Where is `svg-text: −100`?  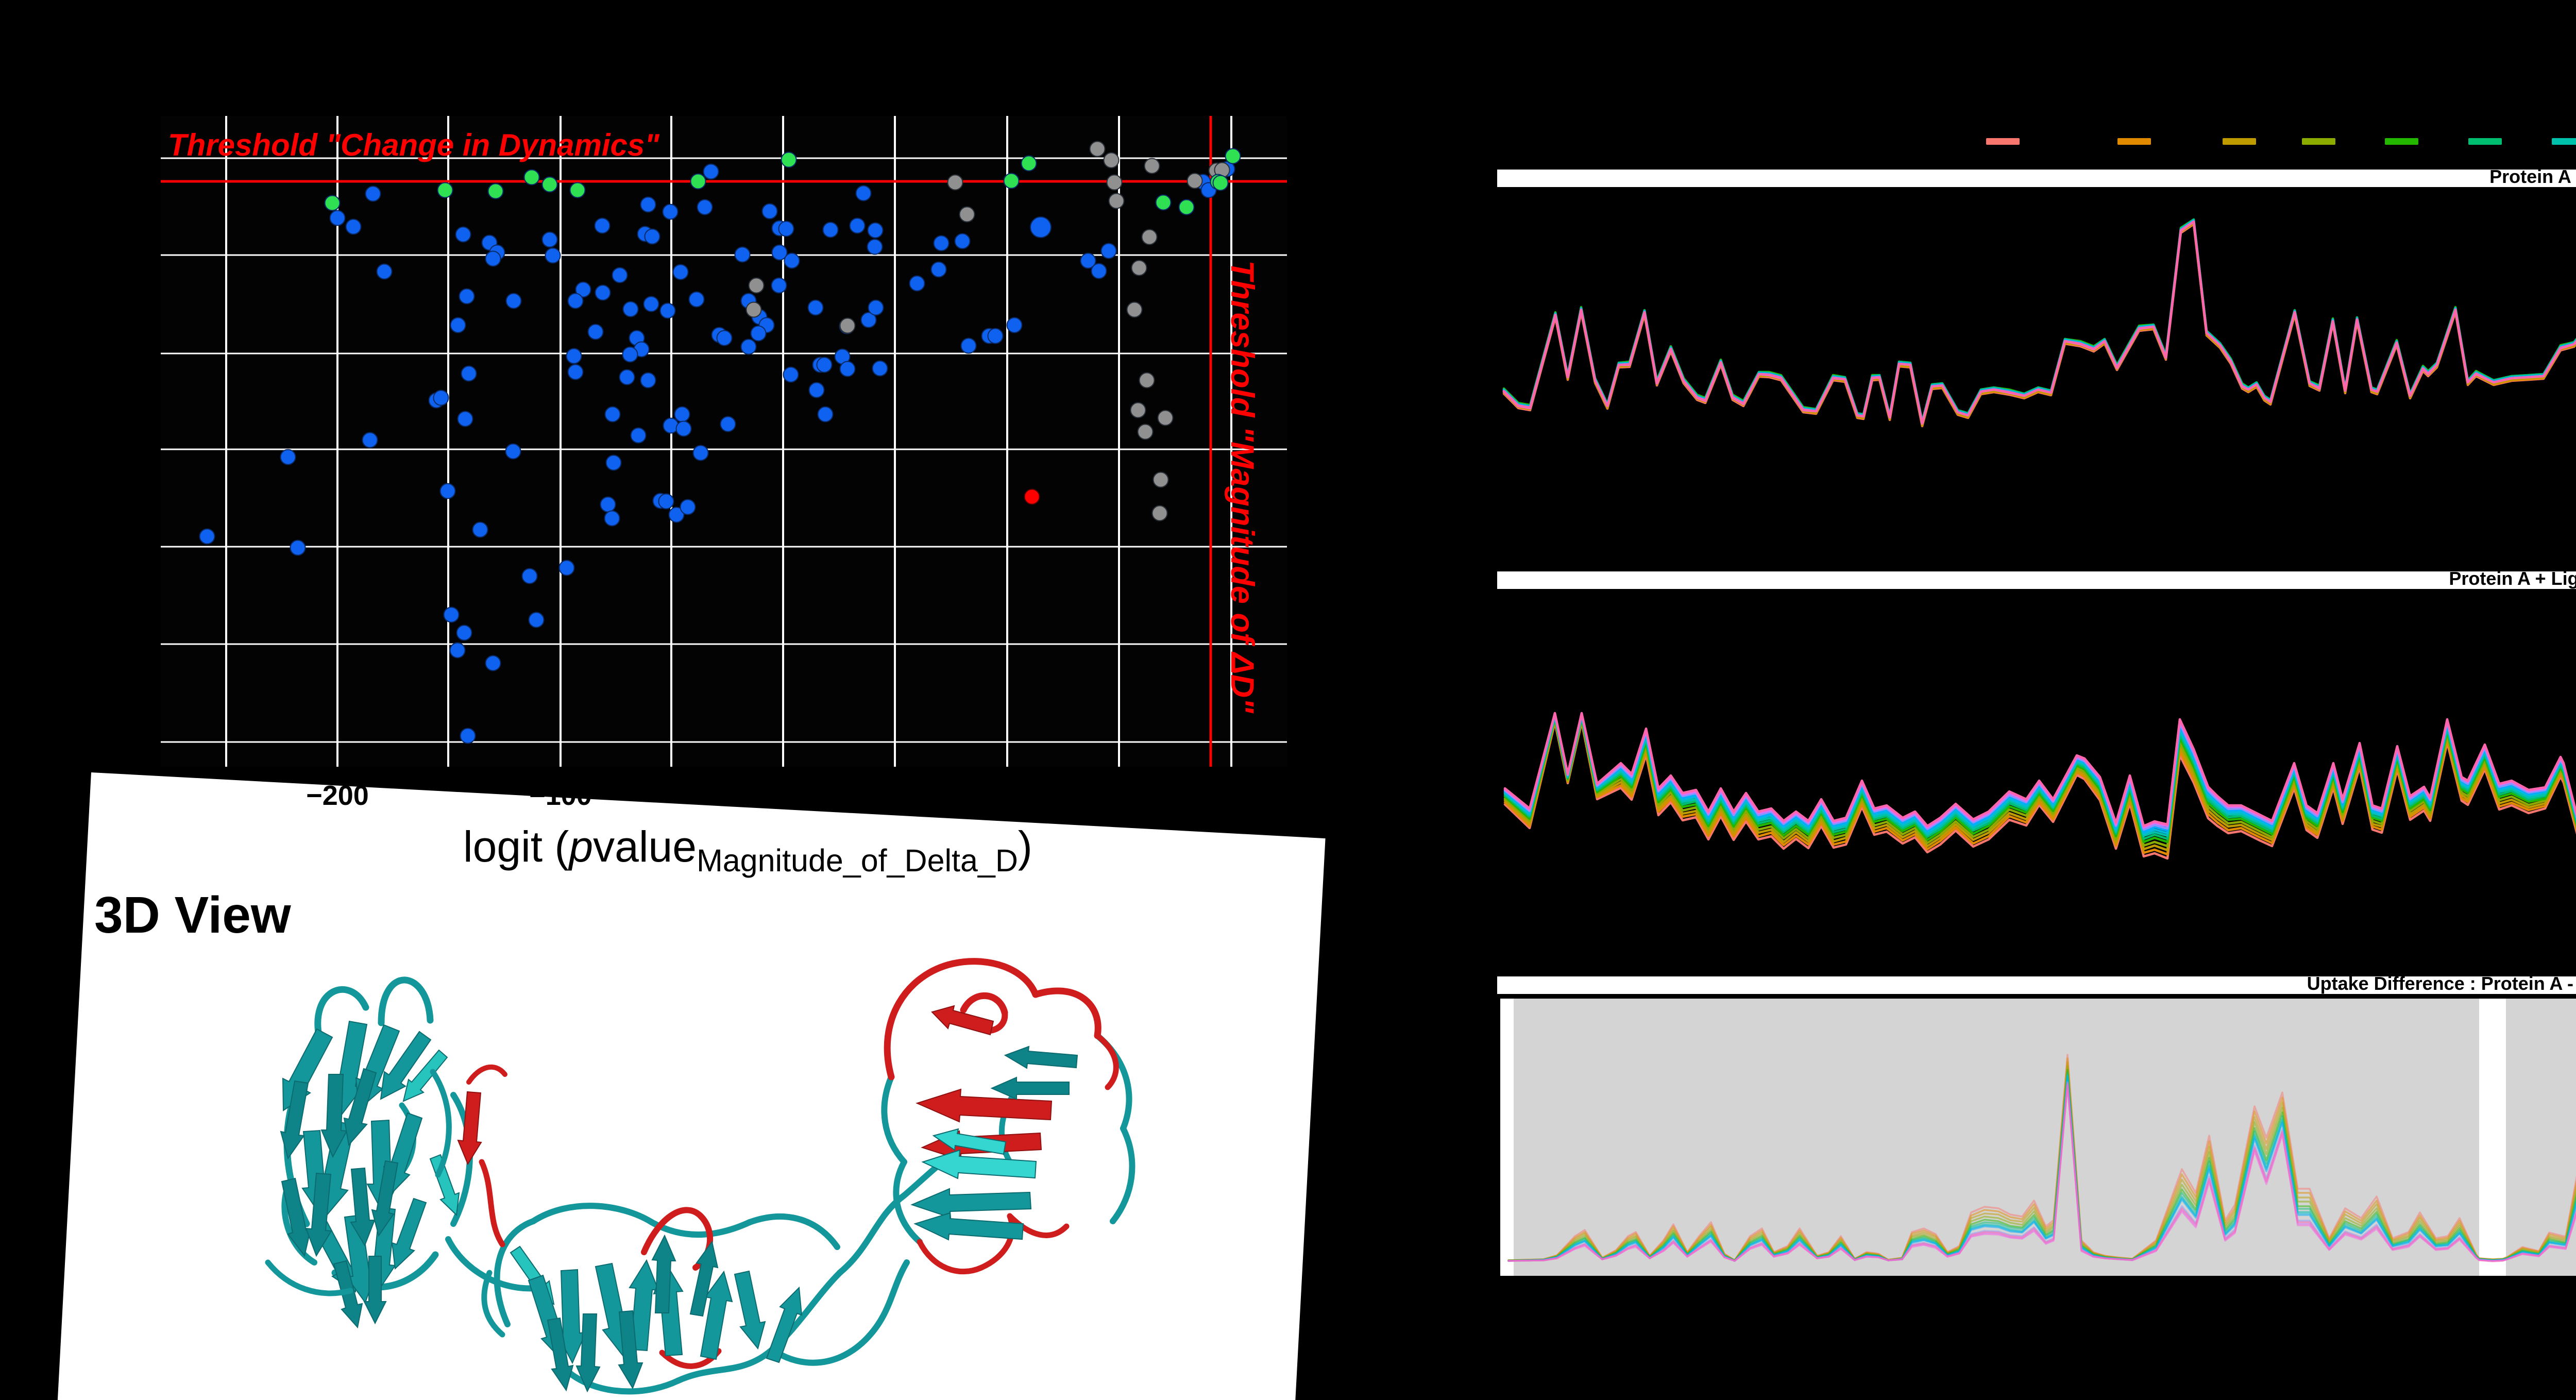 svg-text: −100 is located at coordinates (560, 795).